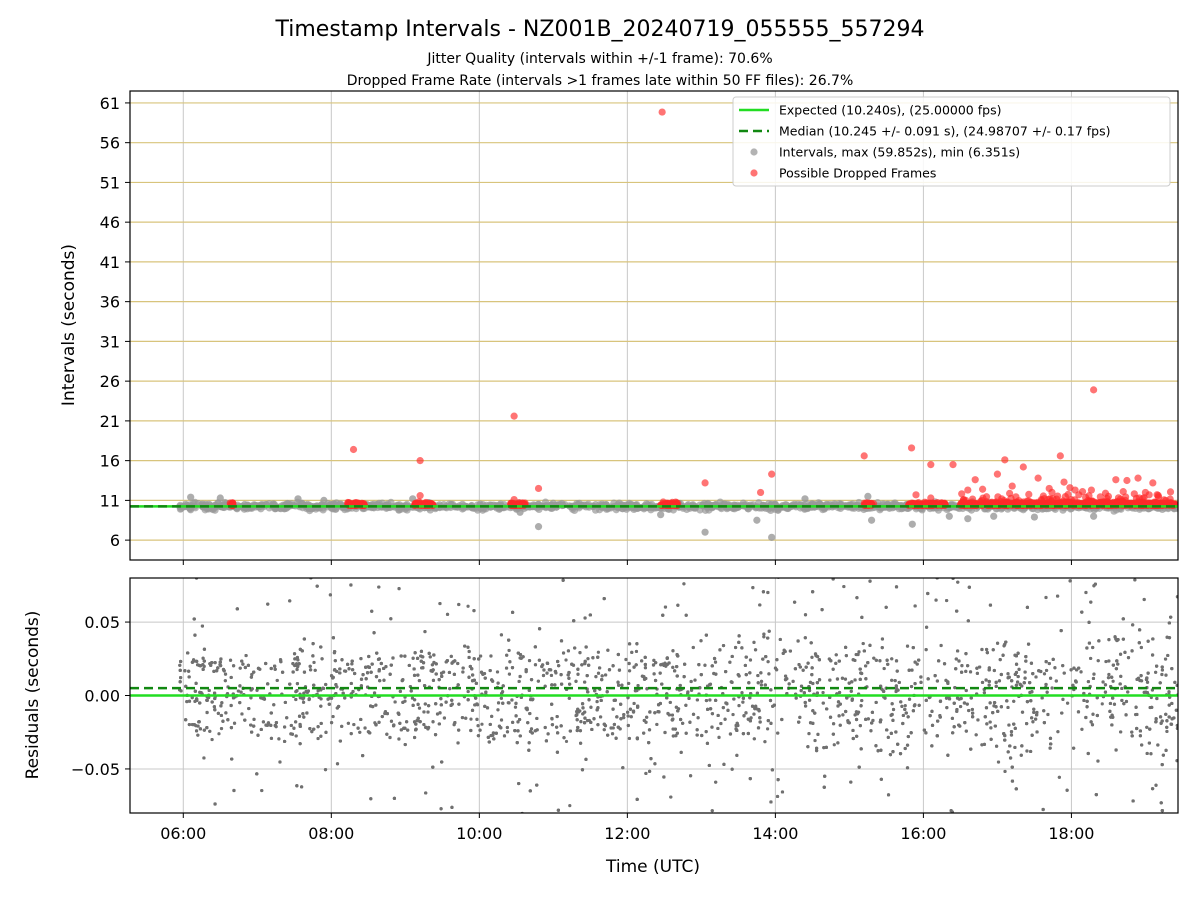 The width and height of the screenshot is (1200, 900). I want to click on residuals-x-tick-label: 18:00, so click(1071, 833).